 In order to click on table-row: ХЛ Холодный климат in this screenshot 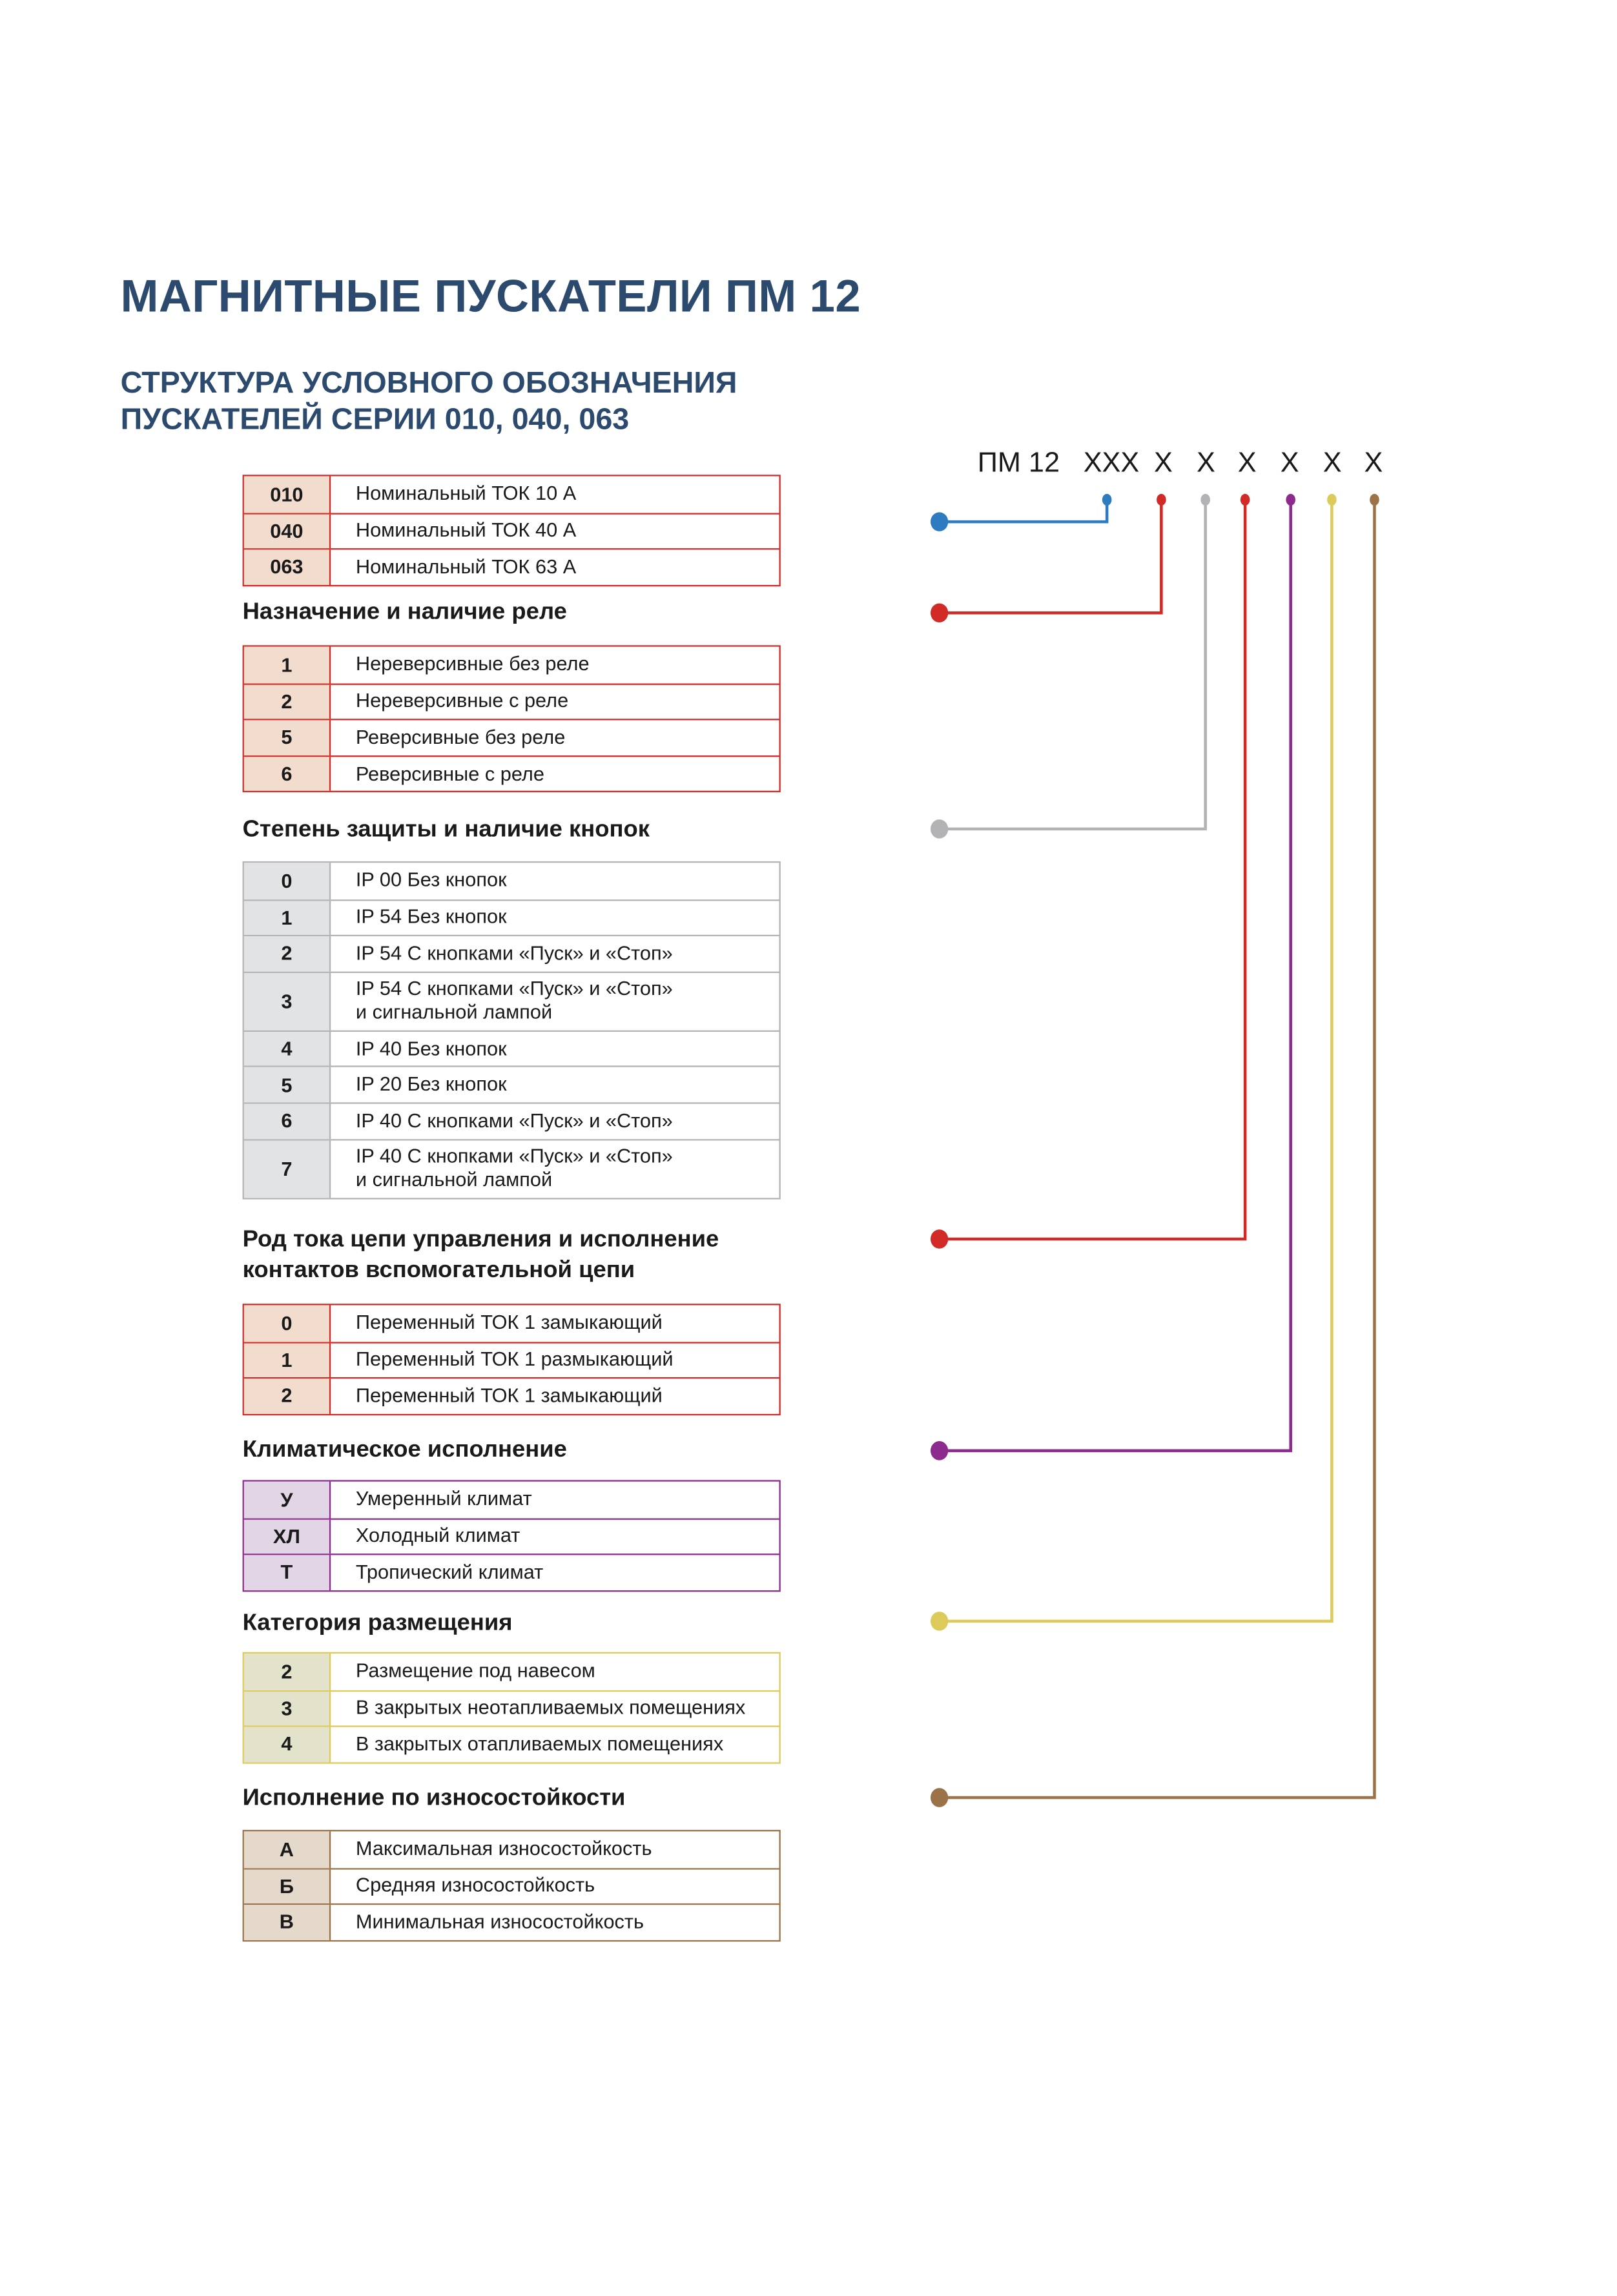, I will do `click(511, 1535)`.